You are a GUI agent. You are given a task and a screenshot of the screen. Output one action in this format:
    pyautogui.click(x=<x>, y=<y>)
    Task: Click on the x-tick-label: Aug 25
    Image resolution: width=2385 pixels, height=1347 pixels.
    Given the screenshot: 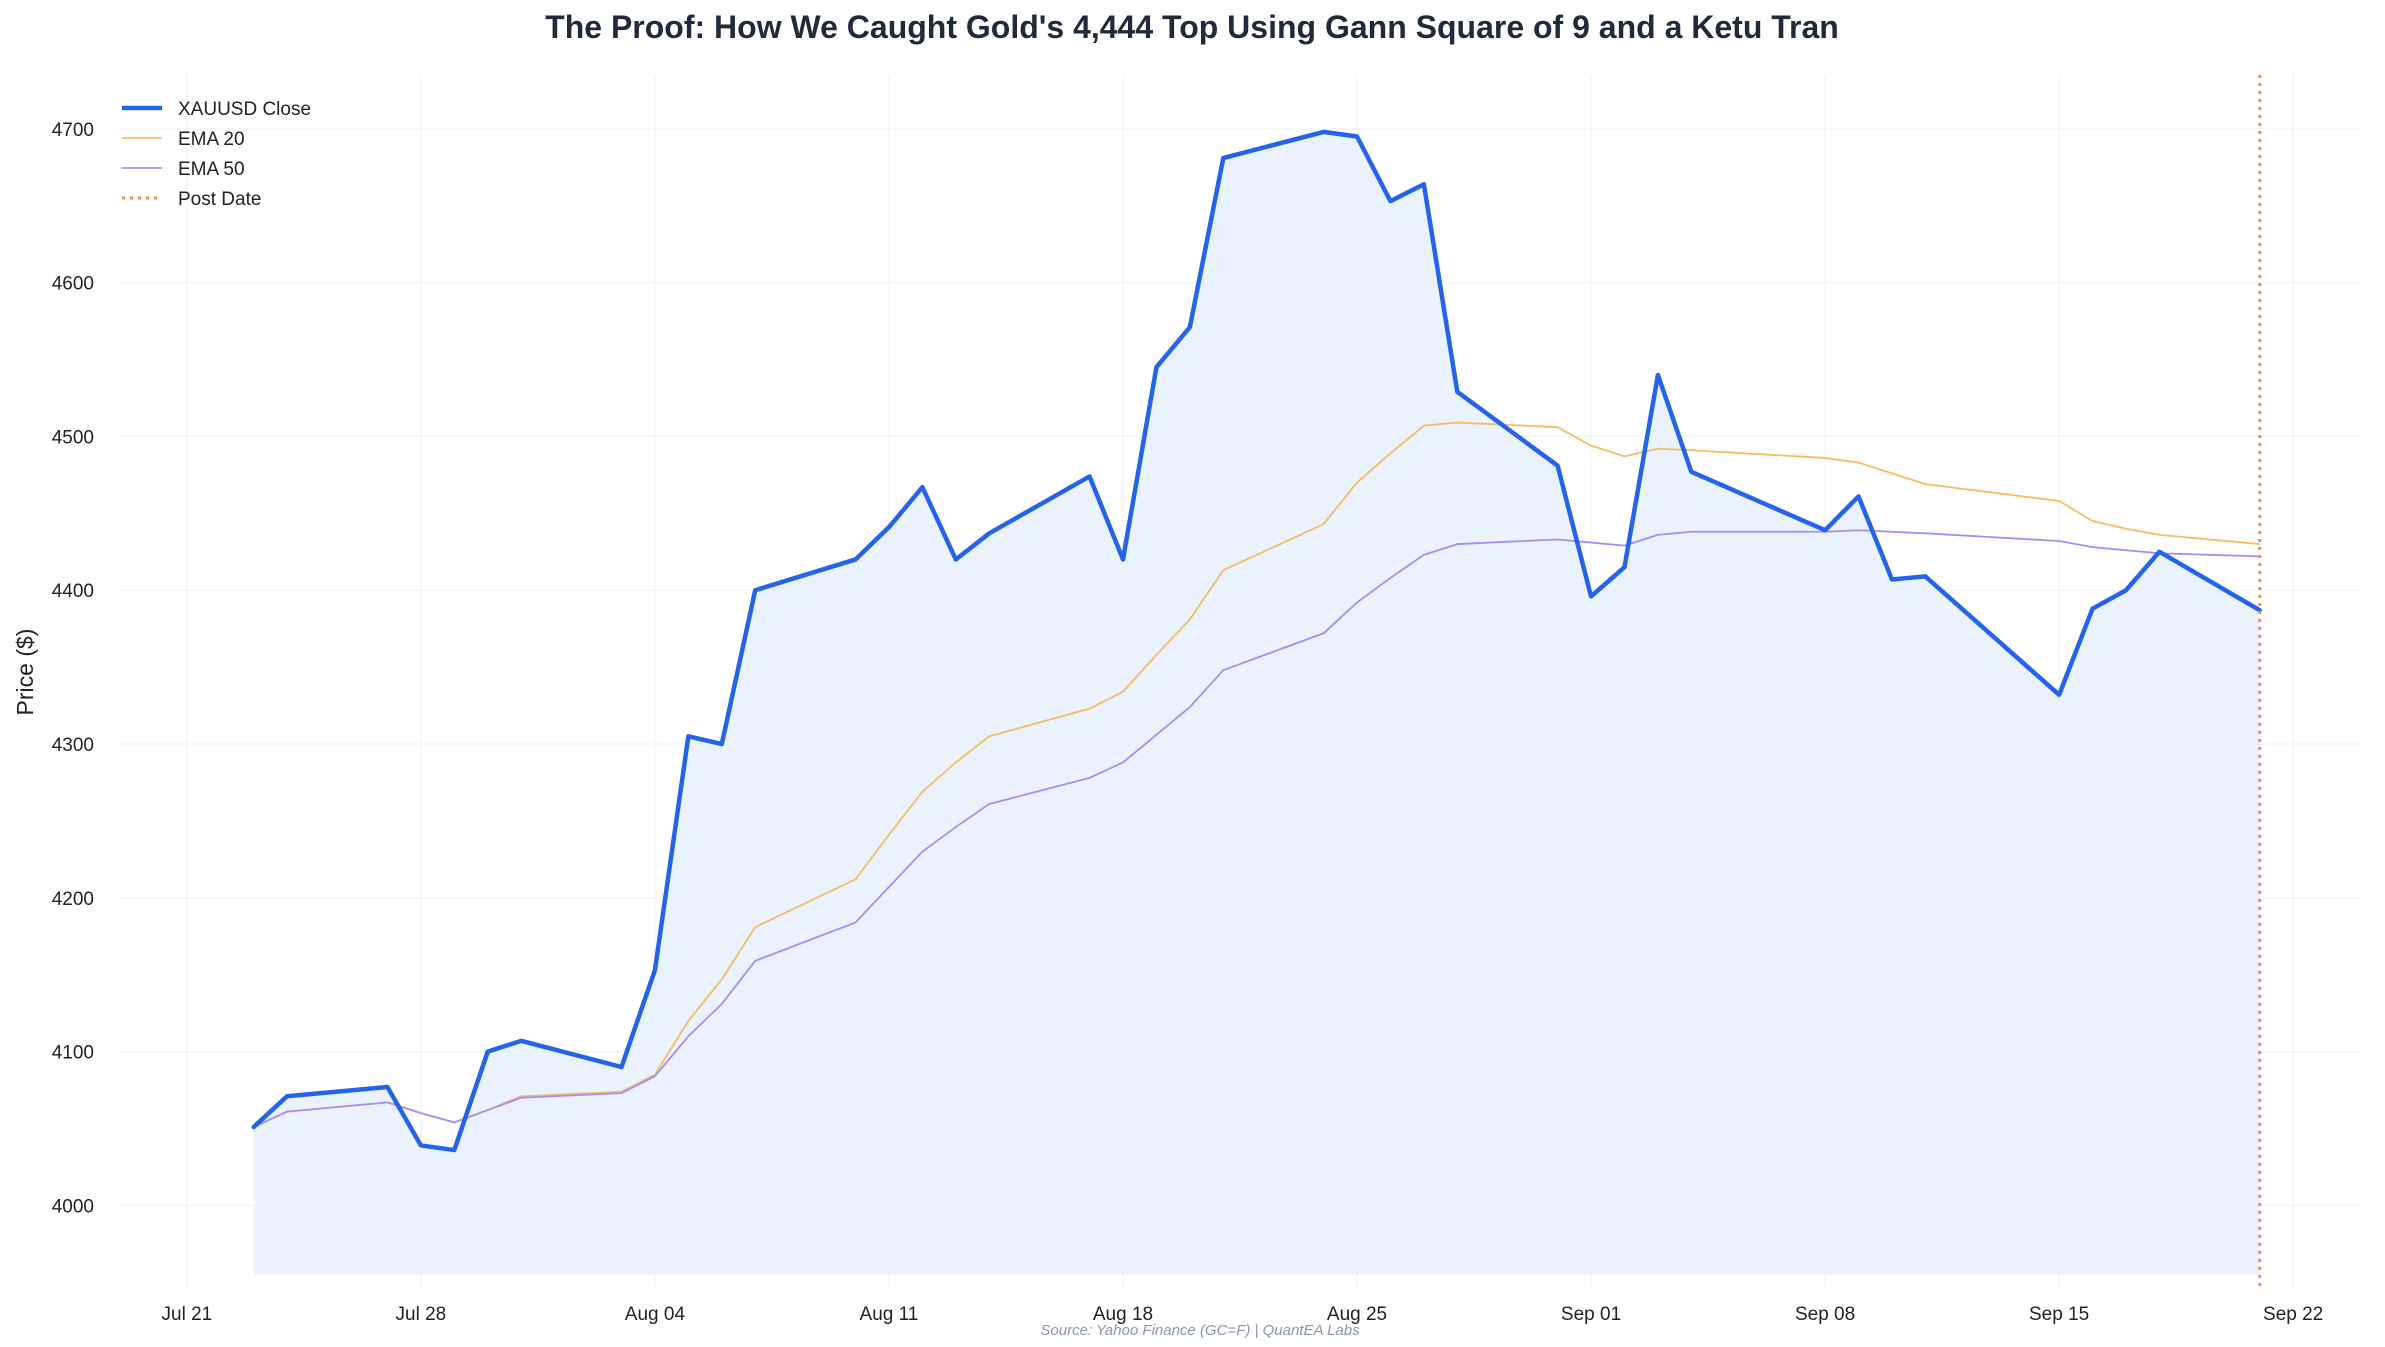 What is the action you would take?
    pyautogui.click(x=1357, y=1314)
    